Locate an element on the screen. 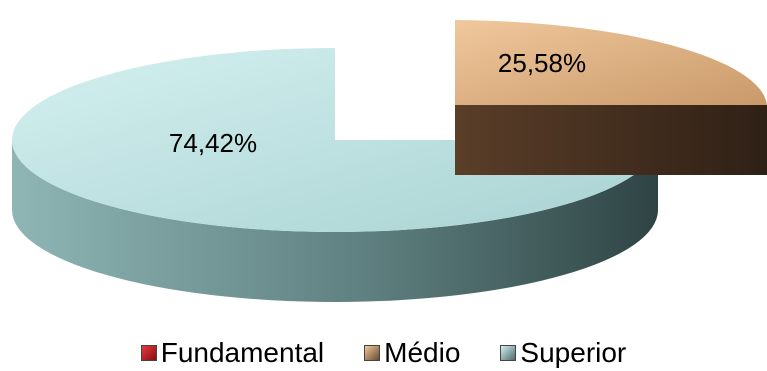  data-label-medio: 25,58% is located at coordinates (542, 63).